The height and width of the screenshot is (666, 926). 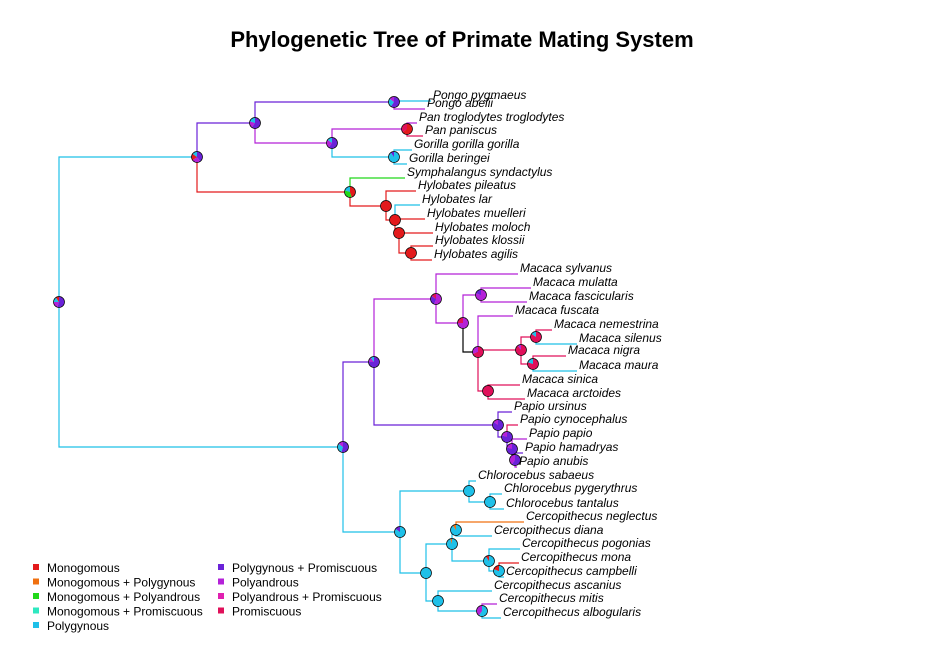 I want to click on tip-label: Pongo abelii, so click(x=460, y=103).